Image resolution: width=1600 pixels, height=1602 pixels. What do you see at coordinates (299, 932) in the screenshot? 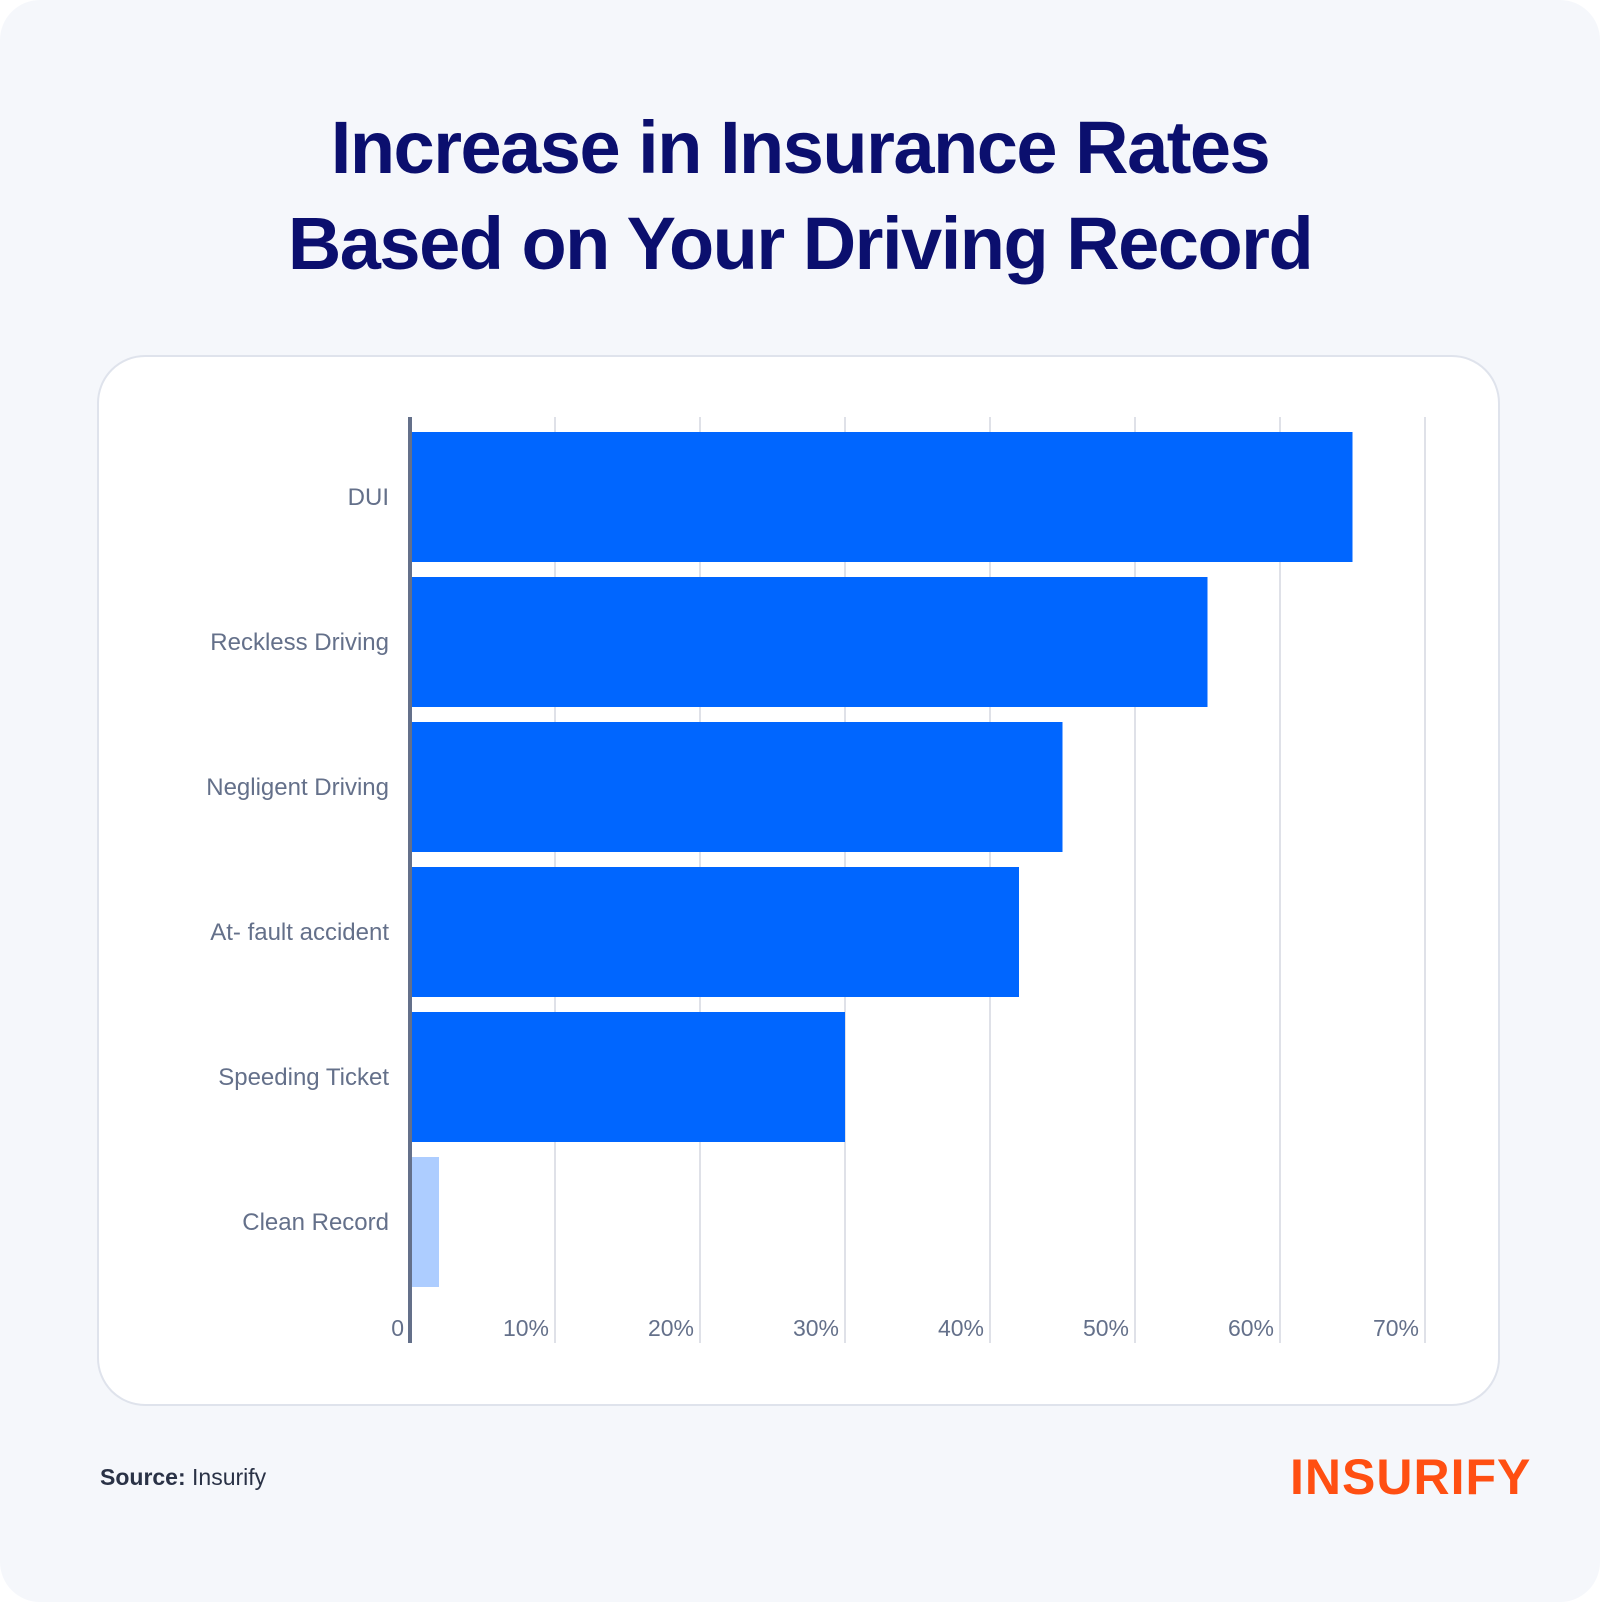
I see `y-category-label: At- fault accident` at bounding box center [299, 932].